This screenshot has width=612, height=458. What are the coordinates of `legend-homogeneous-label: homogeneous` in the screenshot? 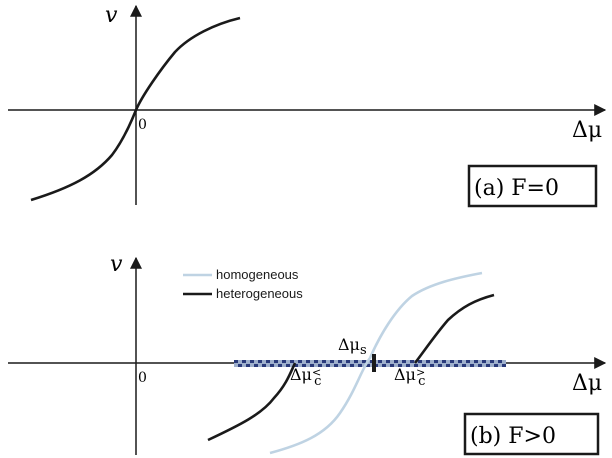 It's located at (257, 274).